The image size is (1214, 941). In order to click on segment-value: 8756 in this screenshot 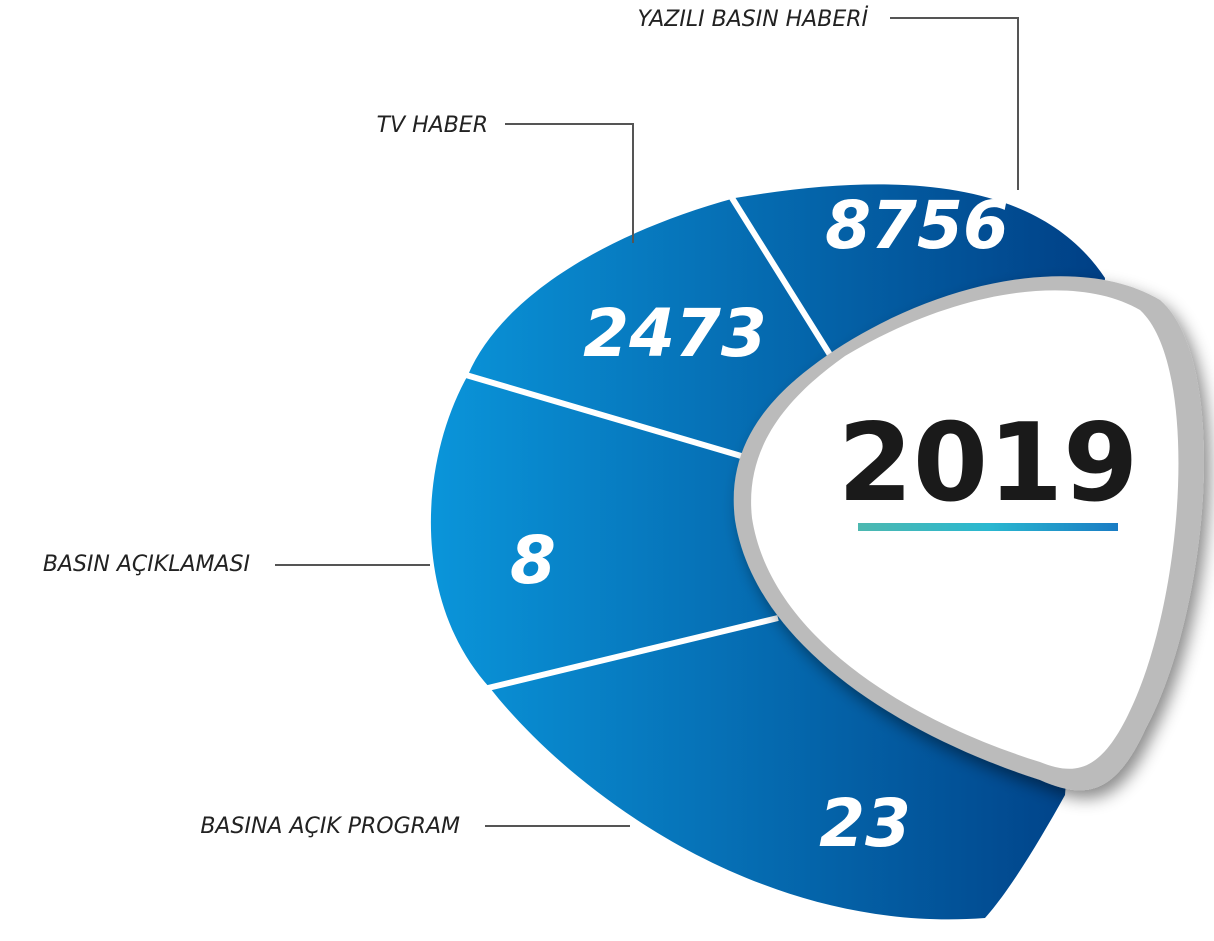, I will do `click(917, 225)`.